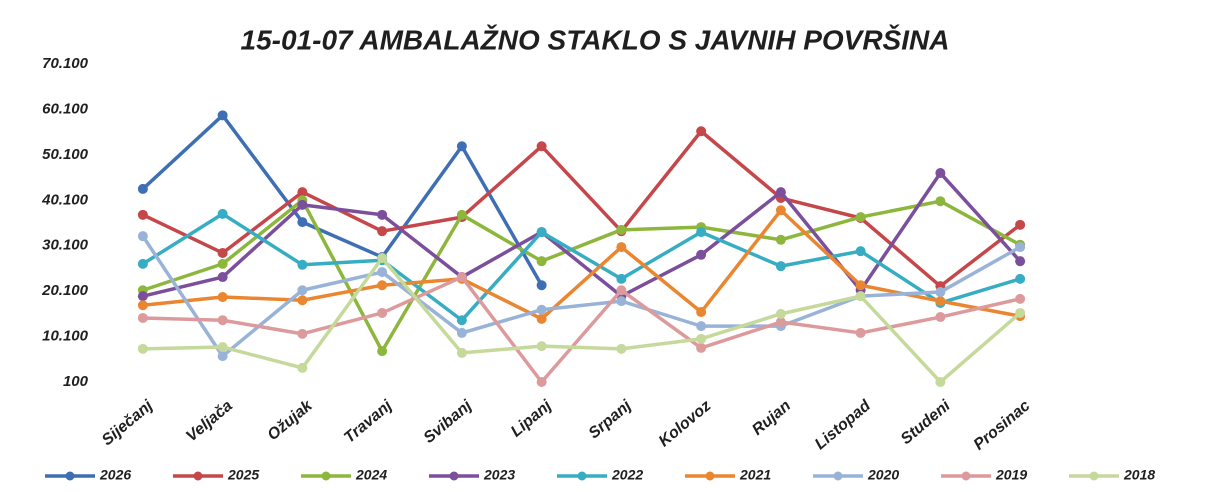 The image size is (1213, 492). Describe the element at coordinates (65, 245) in the screenshot. I see `y-tick-label: 30.100` at that location.